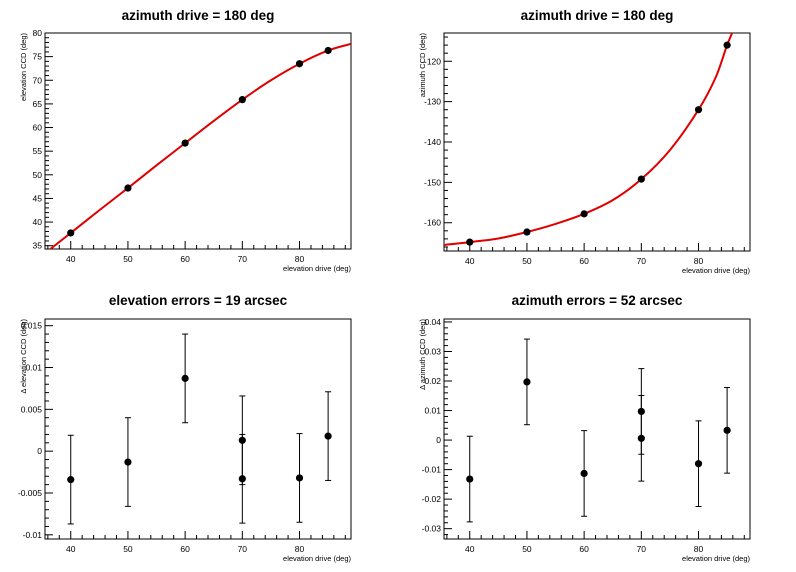 This screenshot has width=796, height=572. Describe the element at coordinates (38, 80) in the screenshot. I see `y-tick-label: 70` at that location.